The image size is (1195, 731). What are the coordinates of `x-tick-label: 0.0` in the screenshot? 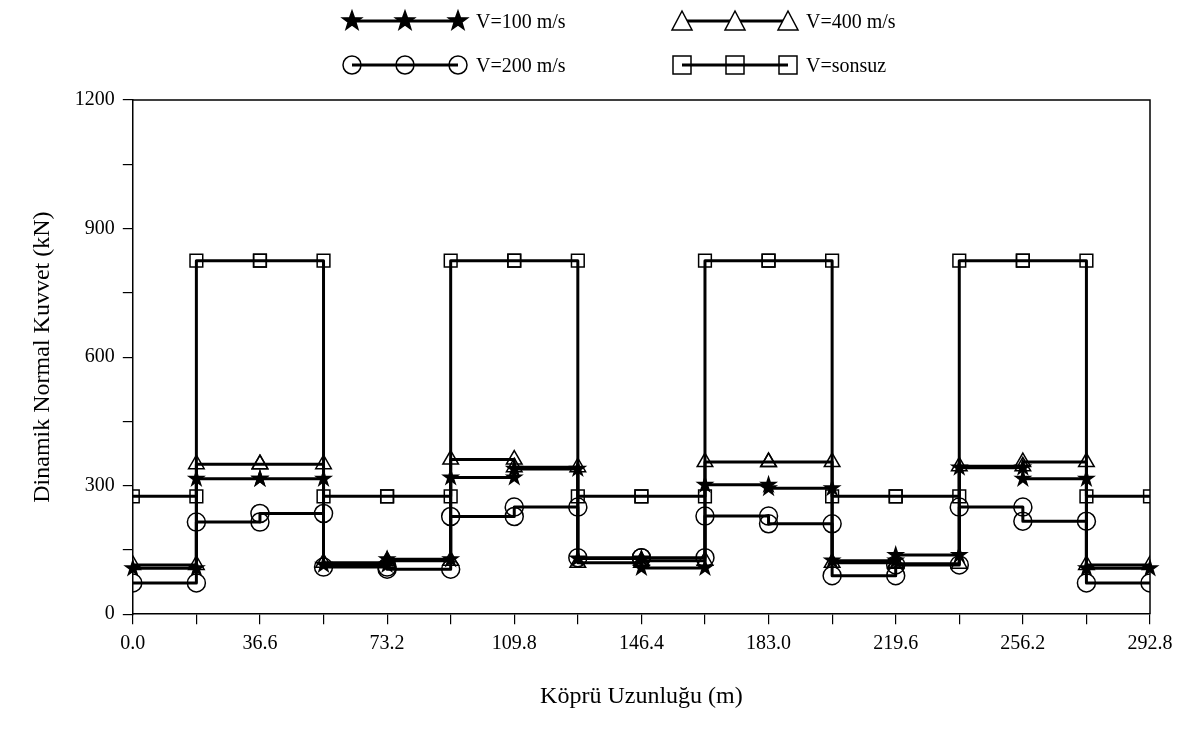 It's located at (133, 642).